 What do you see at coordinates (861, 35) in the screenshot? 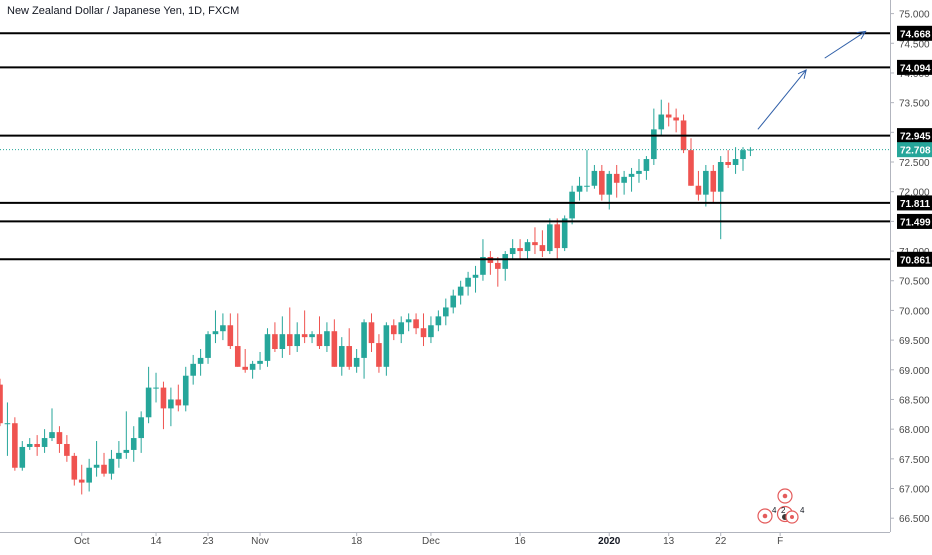
I see `arrow-head` at bounding box center [861, 35].